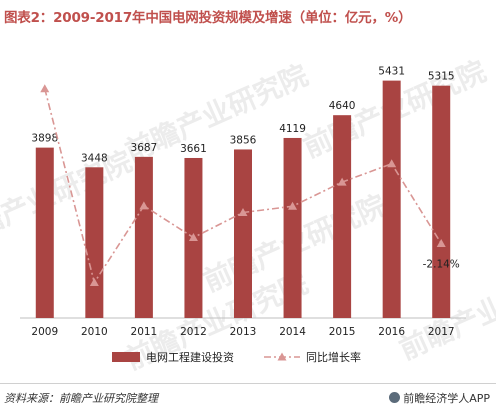 This screenshot has width=496, height=415. Describe the element at coordinates (282, 356) in the screenshot. I see `legend-marker-line` at that location.